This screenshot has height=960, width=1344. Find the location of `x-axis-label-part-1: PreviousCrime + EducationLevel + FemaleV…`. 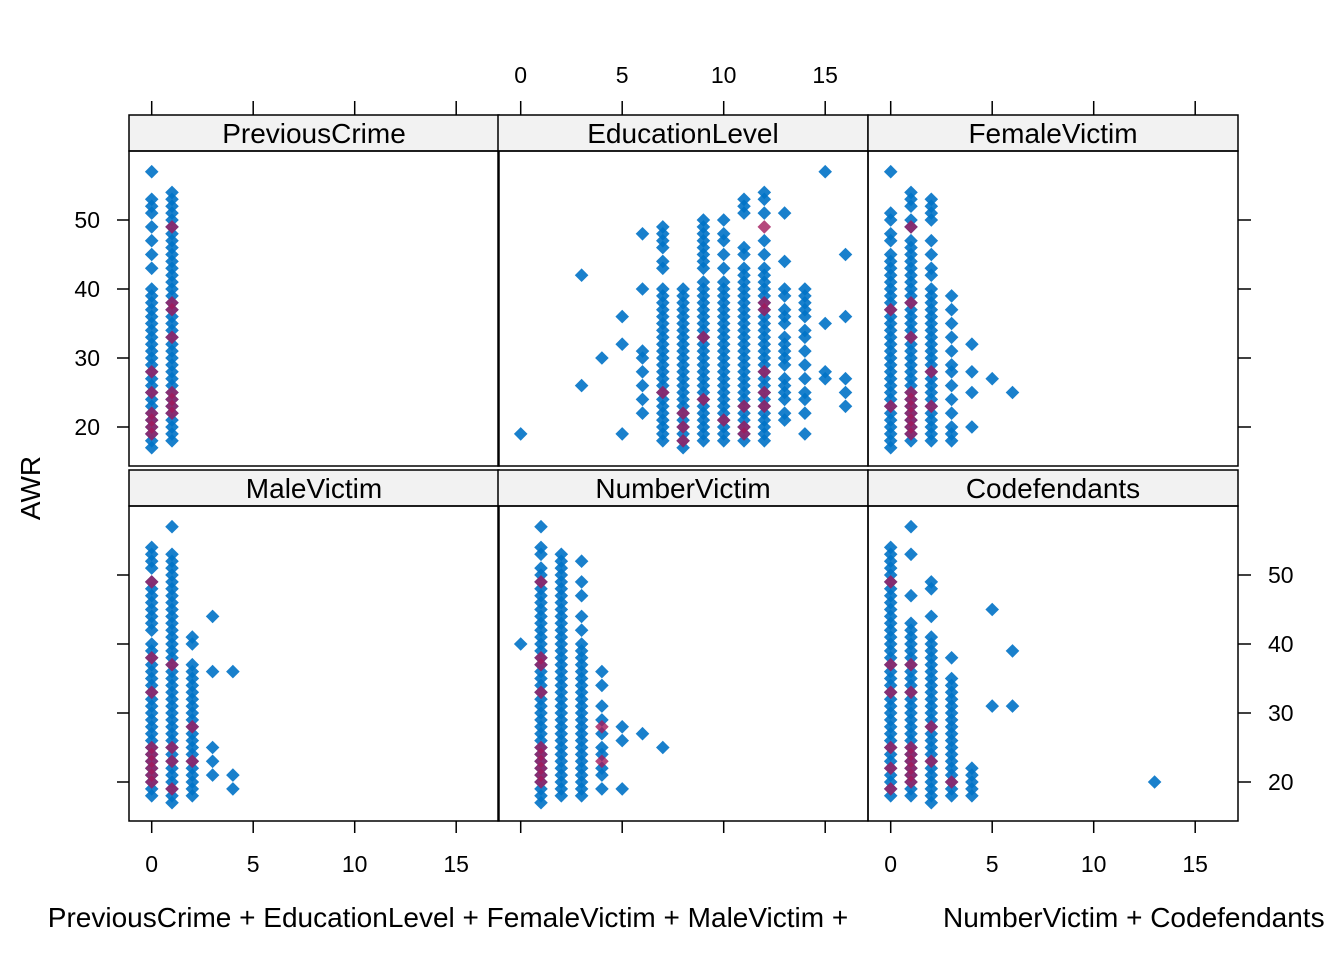

x-axis-label-part-1: PreviousCrime + EducationLevel + FemaleV… is located at coordinates (448, 917).